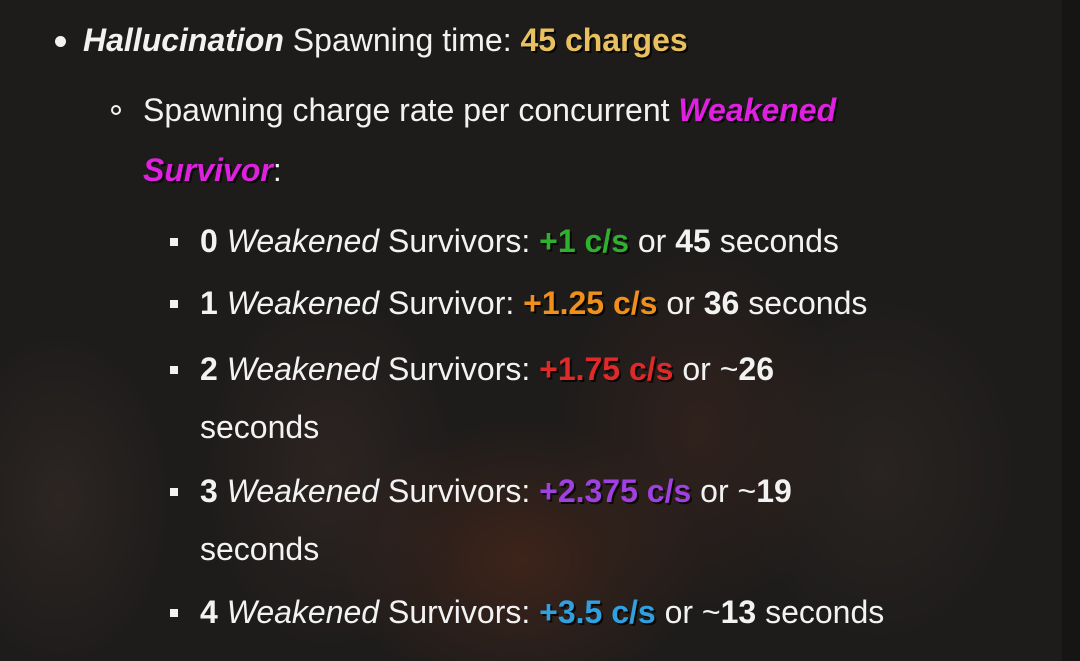 Image resolution: width=1080 pixels, height=661 pixels. I want to click on right-edge-shade, so click(1071, 330).